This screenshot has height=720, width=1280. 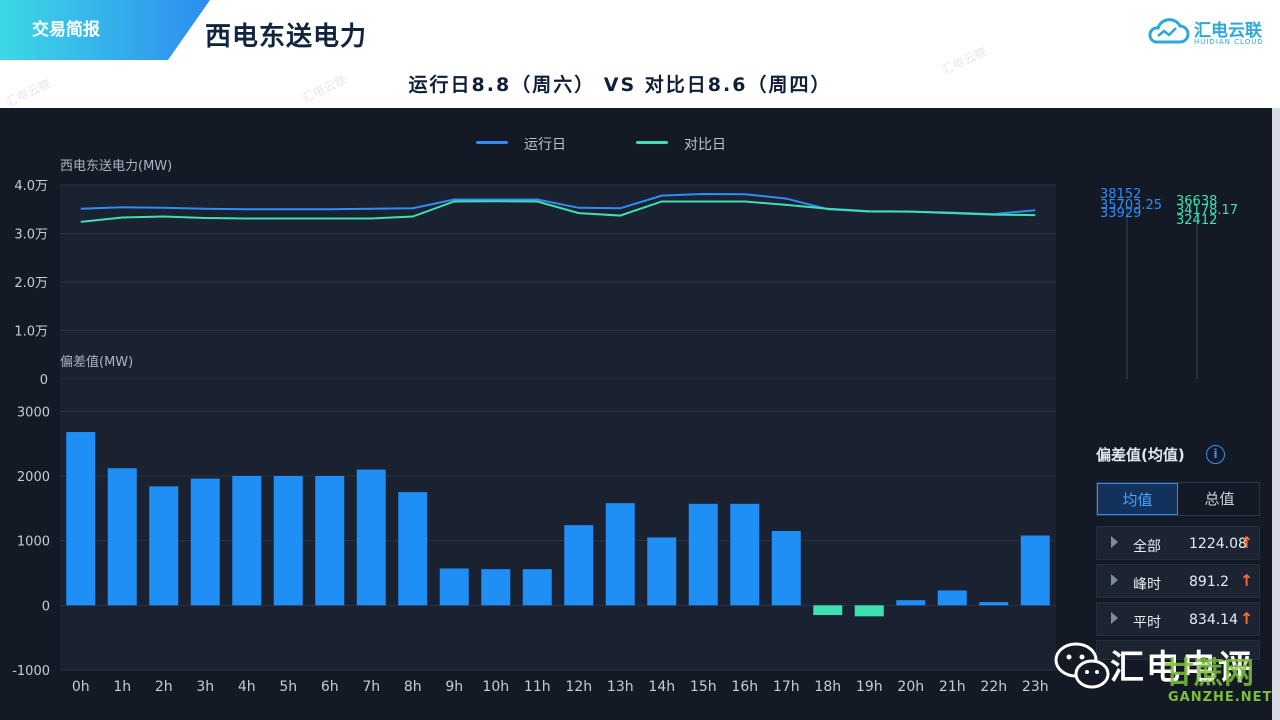 What do you see at coordinates (1169, 31) in the screenshot?
I see `cloud-icon` at bounding box center [1169, 31].